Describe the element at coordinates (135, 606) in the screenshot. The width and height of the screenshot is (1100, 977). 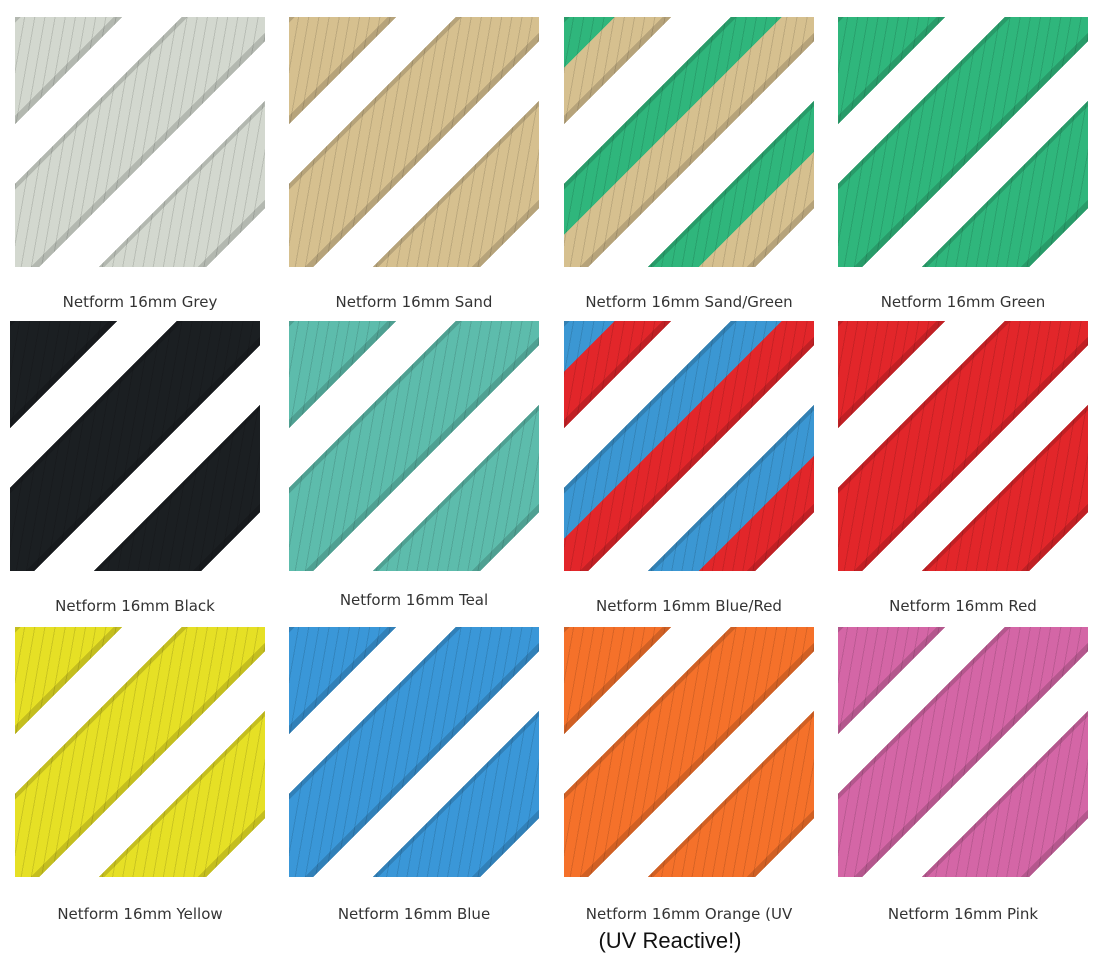
I see `product-caption: Netform 16mm Black` at that location.